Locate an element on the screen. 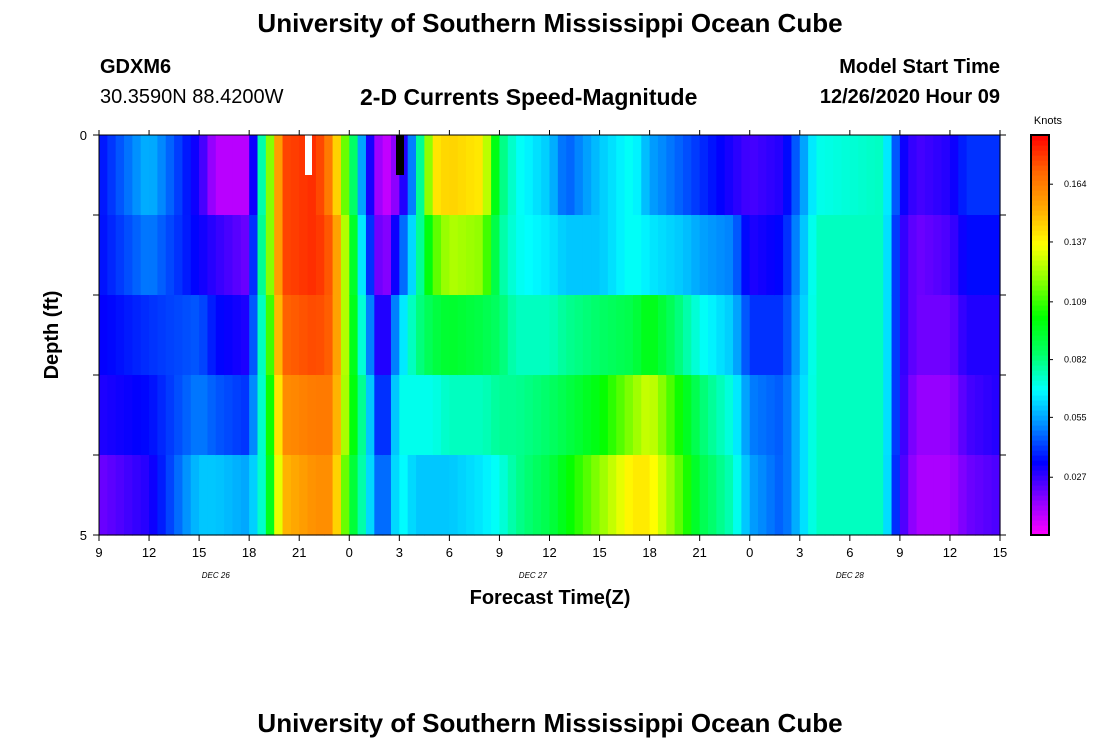 This screenshot has width=1100, height=750. chart-subtitle: 2-D Currents Speed-Magnitude is located at coordinates (529, 97).